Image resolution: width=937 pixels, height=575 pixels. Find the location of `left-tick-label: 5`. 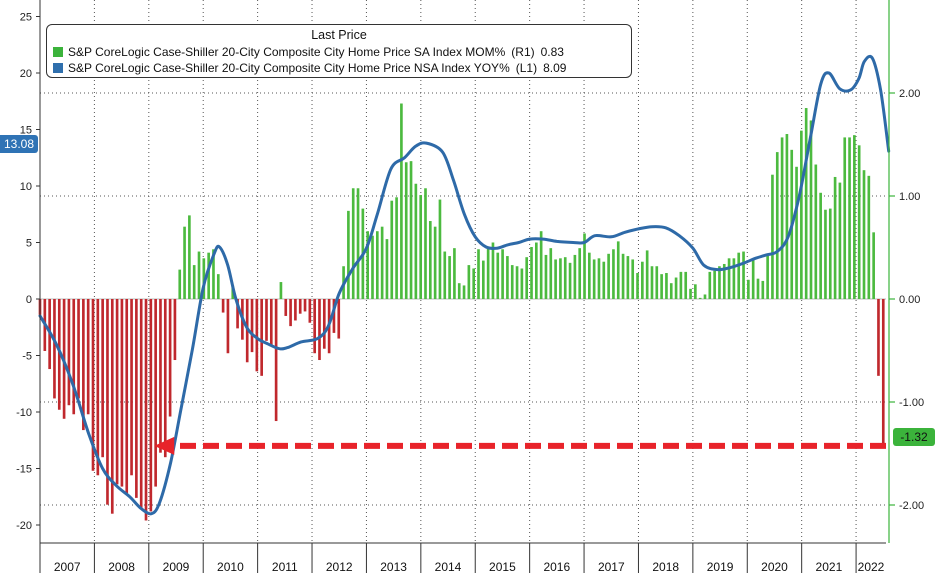

left-tick-label: 5 is located at coordinates (29, 244).